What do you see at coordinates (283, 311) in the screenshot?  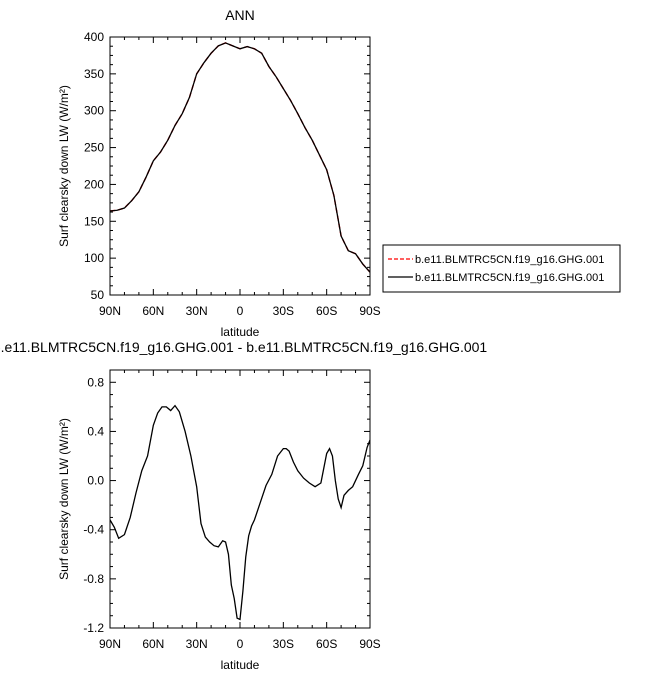 I see `top-x-tick-label: 30S` at bounding box center [283, 311].